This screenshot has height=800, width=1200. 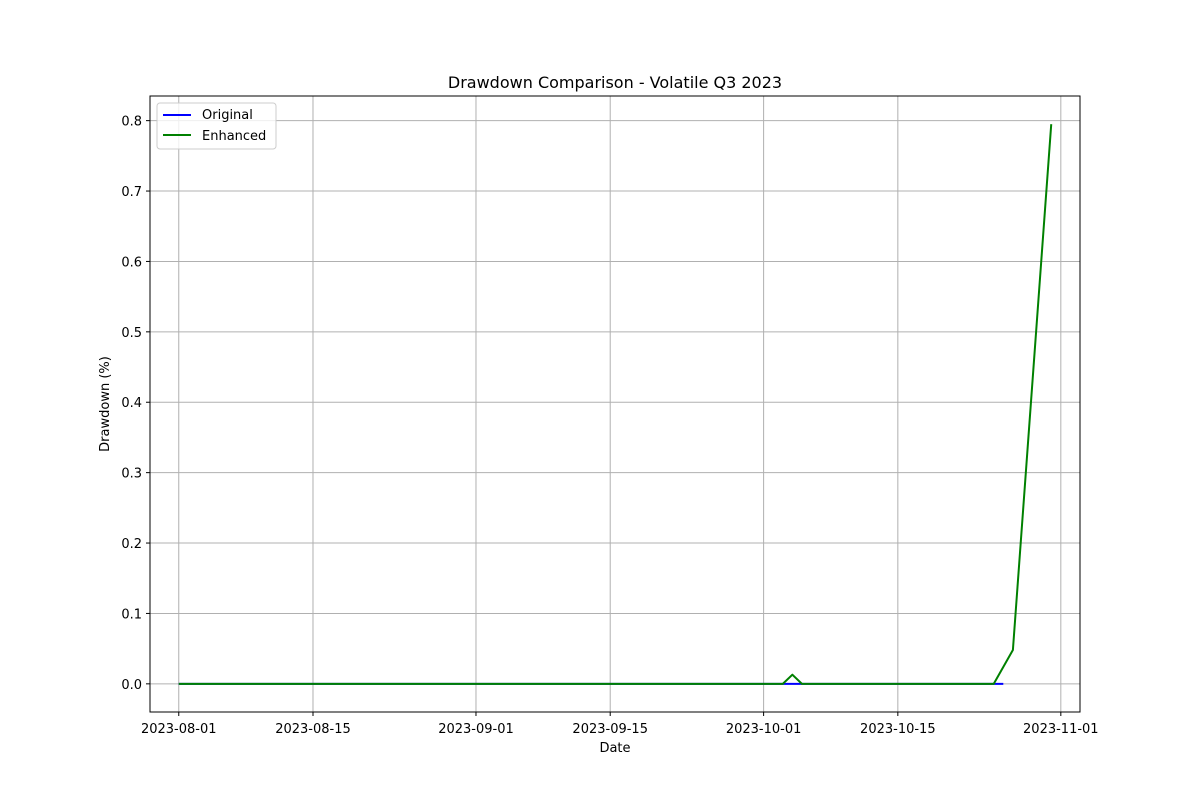 I want to click on y-tick-label: 0.5, so click(x=131, y=333).